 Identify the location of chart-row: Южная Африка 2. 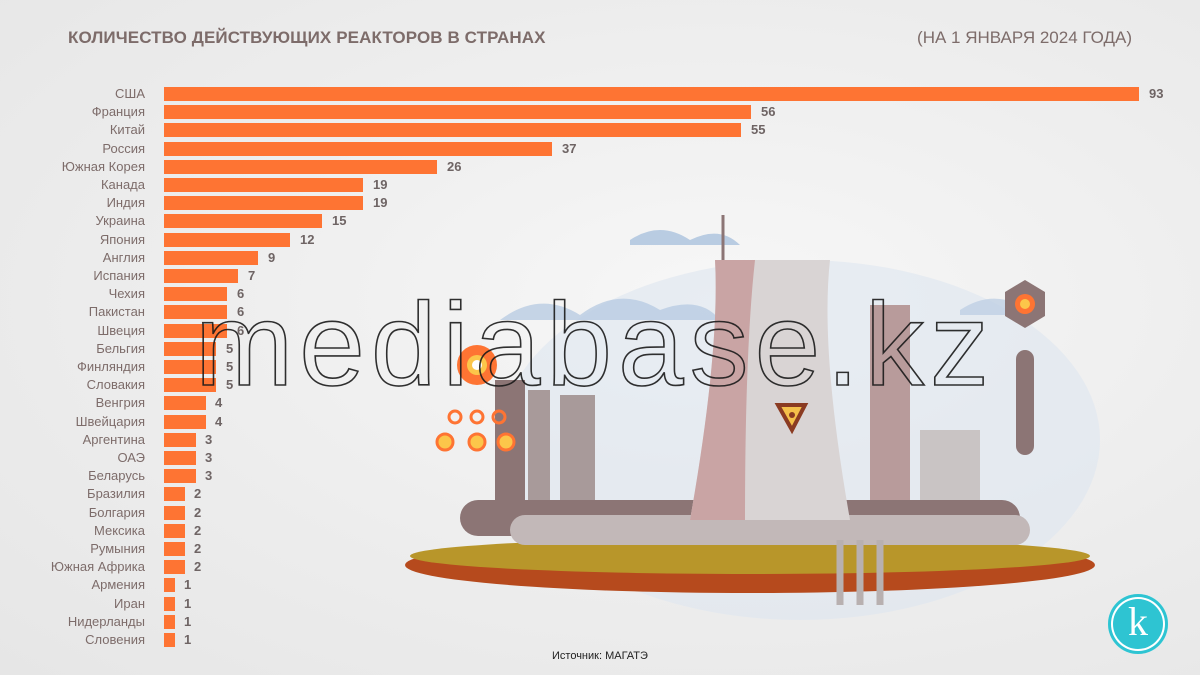
(600, 568).